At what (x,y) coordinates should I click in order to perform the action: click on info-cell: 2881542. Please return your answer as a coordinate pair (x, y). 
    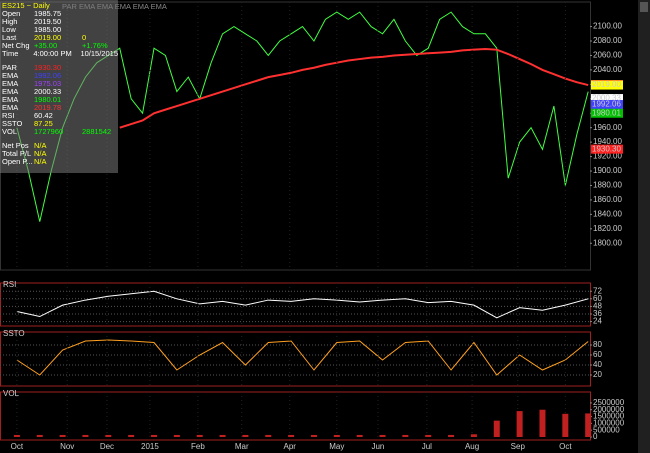
    Looking at the image, I should click on (97, 131).